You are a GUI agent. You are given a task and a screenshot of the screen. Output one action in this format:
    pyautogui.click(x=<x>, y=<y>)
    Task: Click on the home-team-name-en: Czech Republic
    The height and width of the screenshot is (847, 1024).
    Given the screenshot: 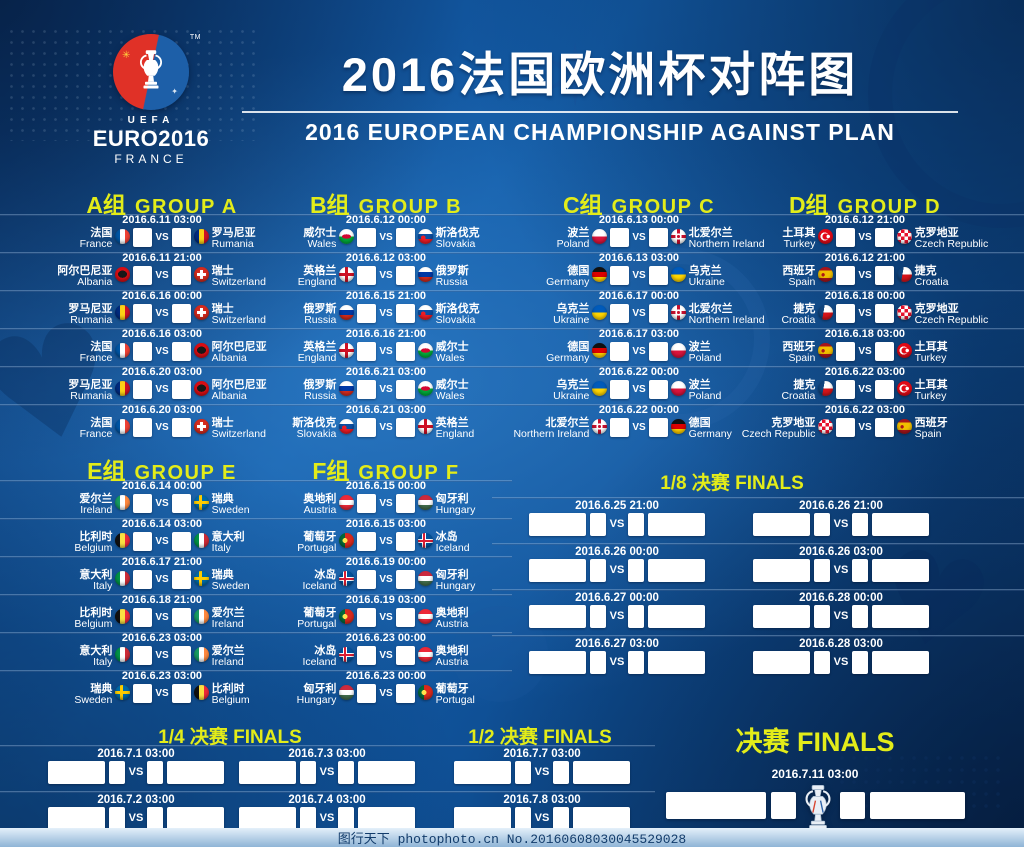 What is the action you would take?
    pyautogui.click(x=778, y=434)
    